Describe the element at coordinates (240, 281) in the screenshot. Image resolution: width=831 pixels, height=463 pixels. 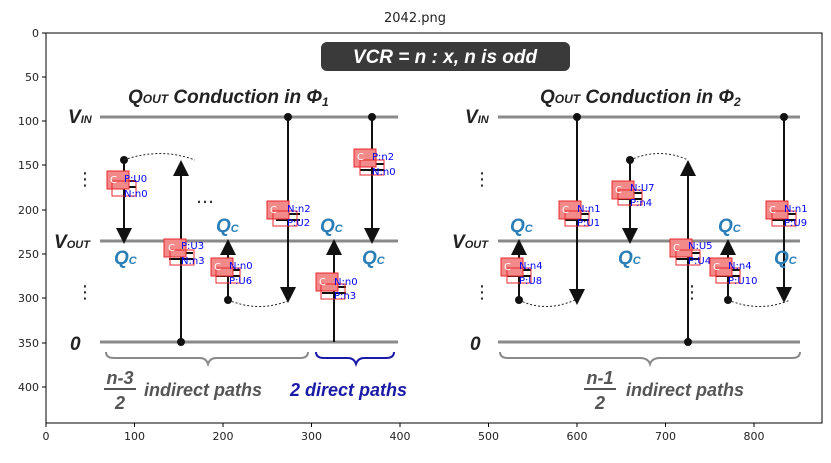
I see `annotation-n: P:U6` at that location.